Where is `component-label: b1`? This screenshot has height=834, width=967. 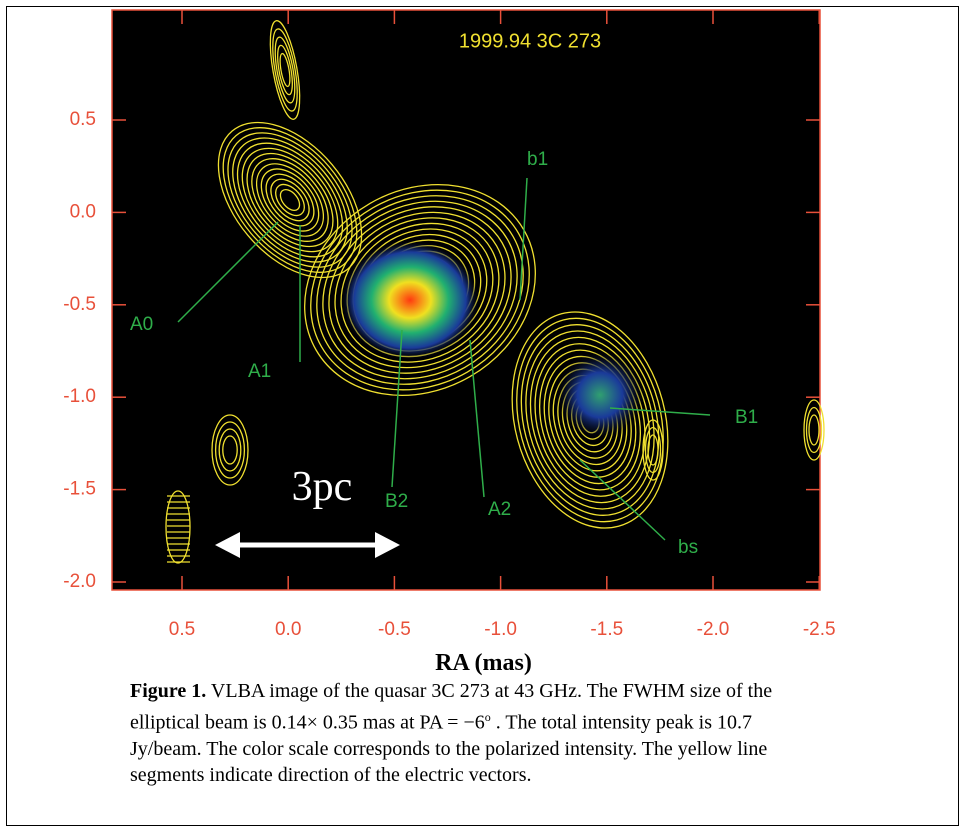
component-label: b1 is located at coordinates (537, 159).